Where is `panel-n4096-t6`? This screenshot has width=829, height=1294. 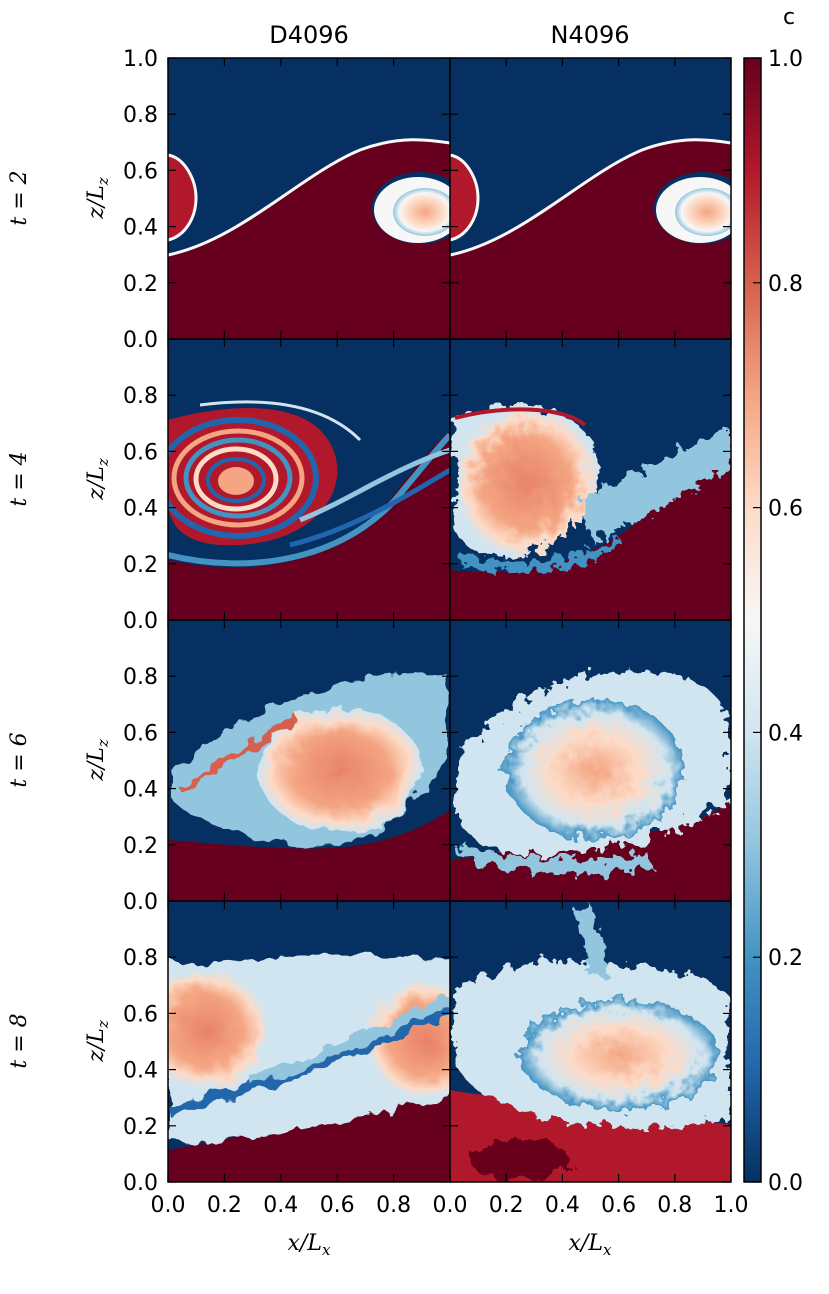
panel-n4096-t6 is located at coordinates (590, 760).